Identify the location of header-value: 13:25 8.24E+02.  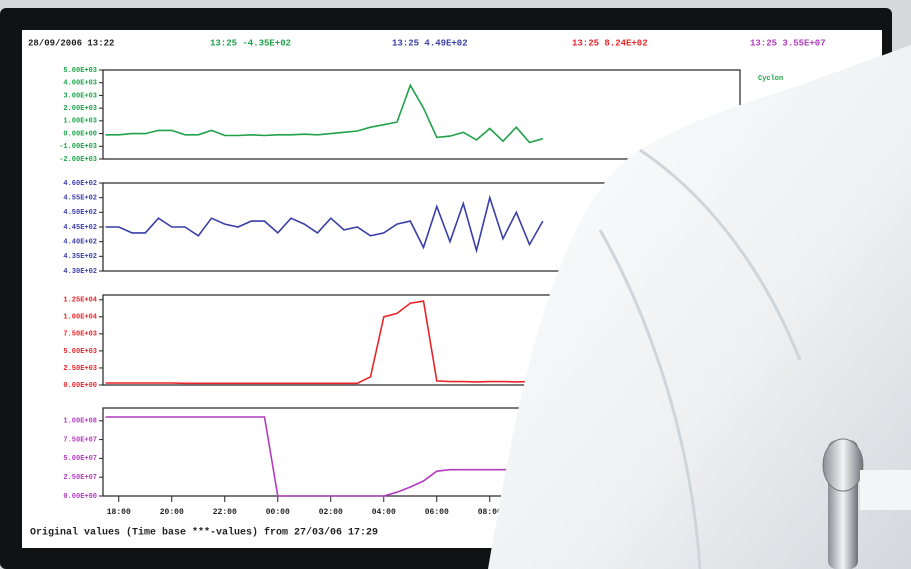
(610, 43).